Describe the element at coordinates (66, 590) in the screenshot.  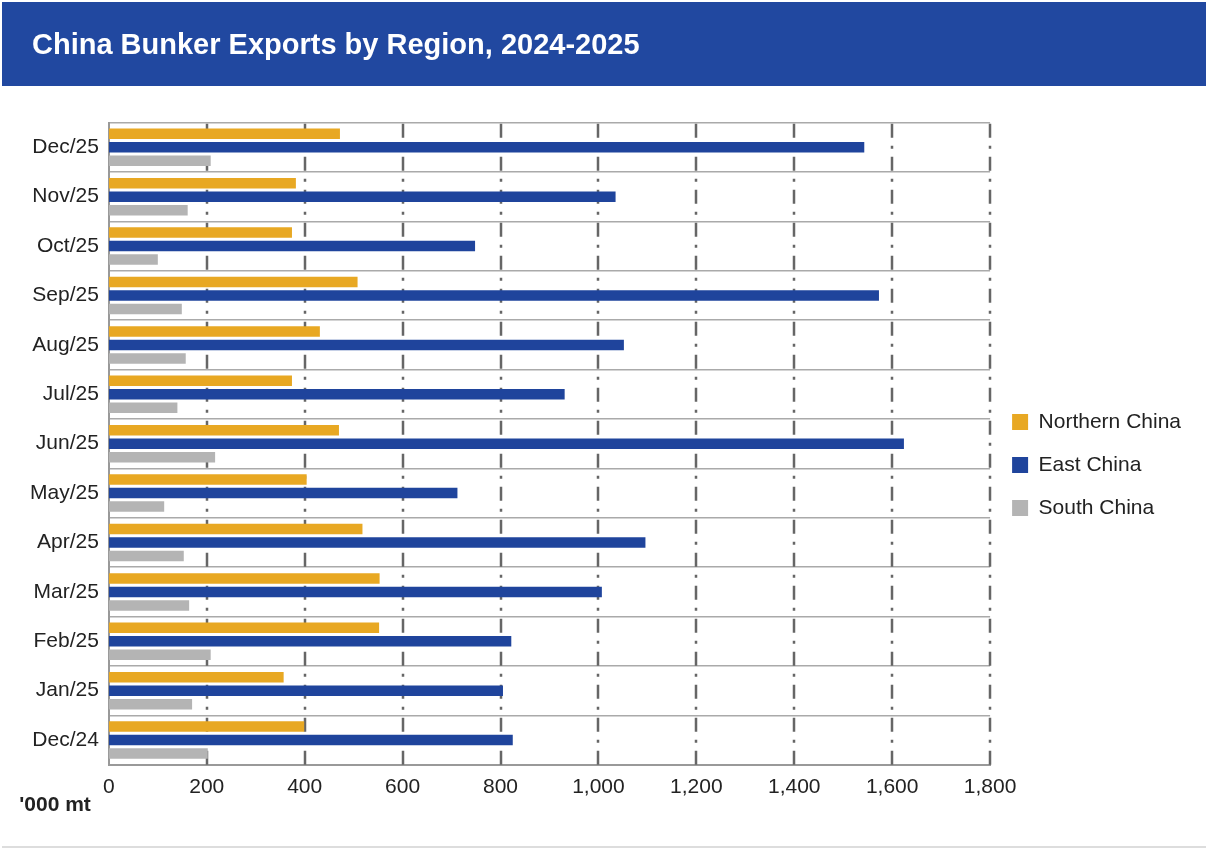
I see `y-tick-label: Mar/25` at that location.